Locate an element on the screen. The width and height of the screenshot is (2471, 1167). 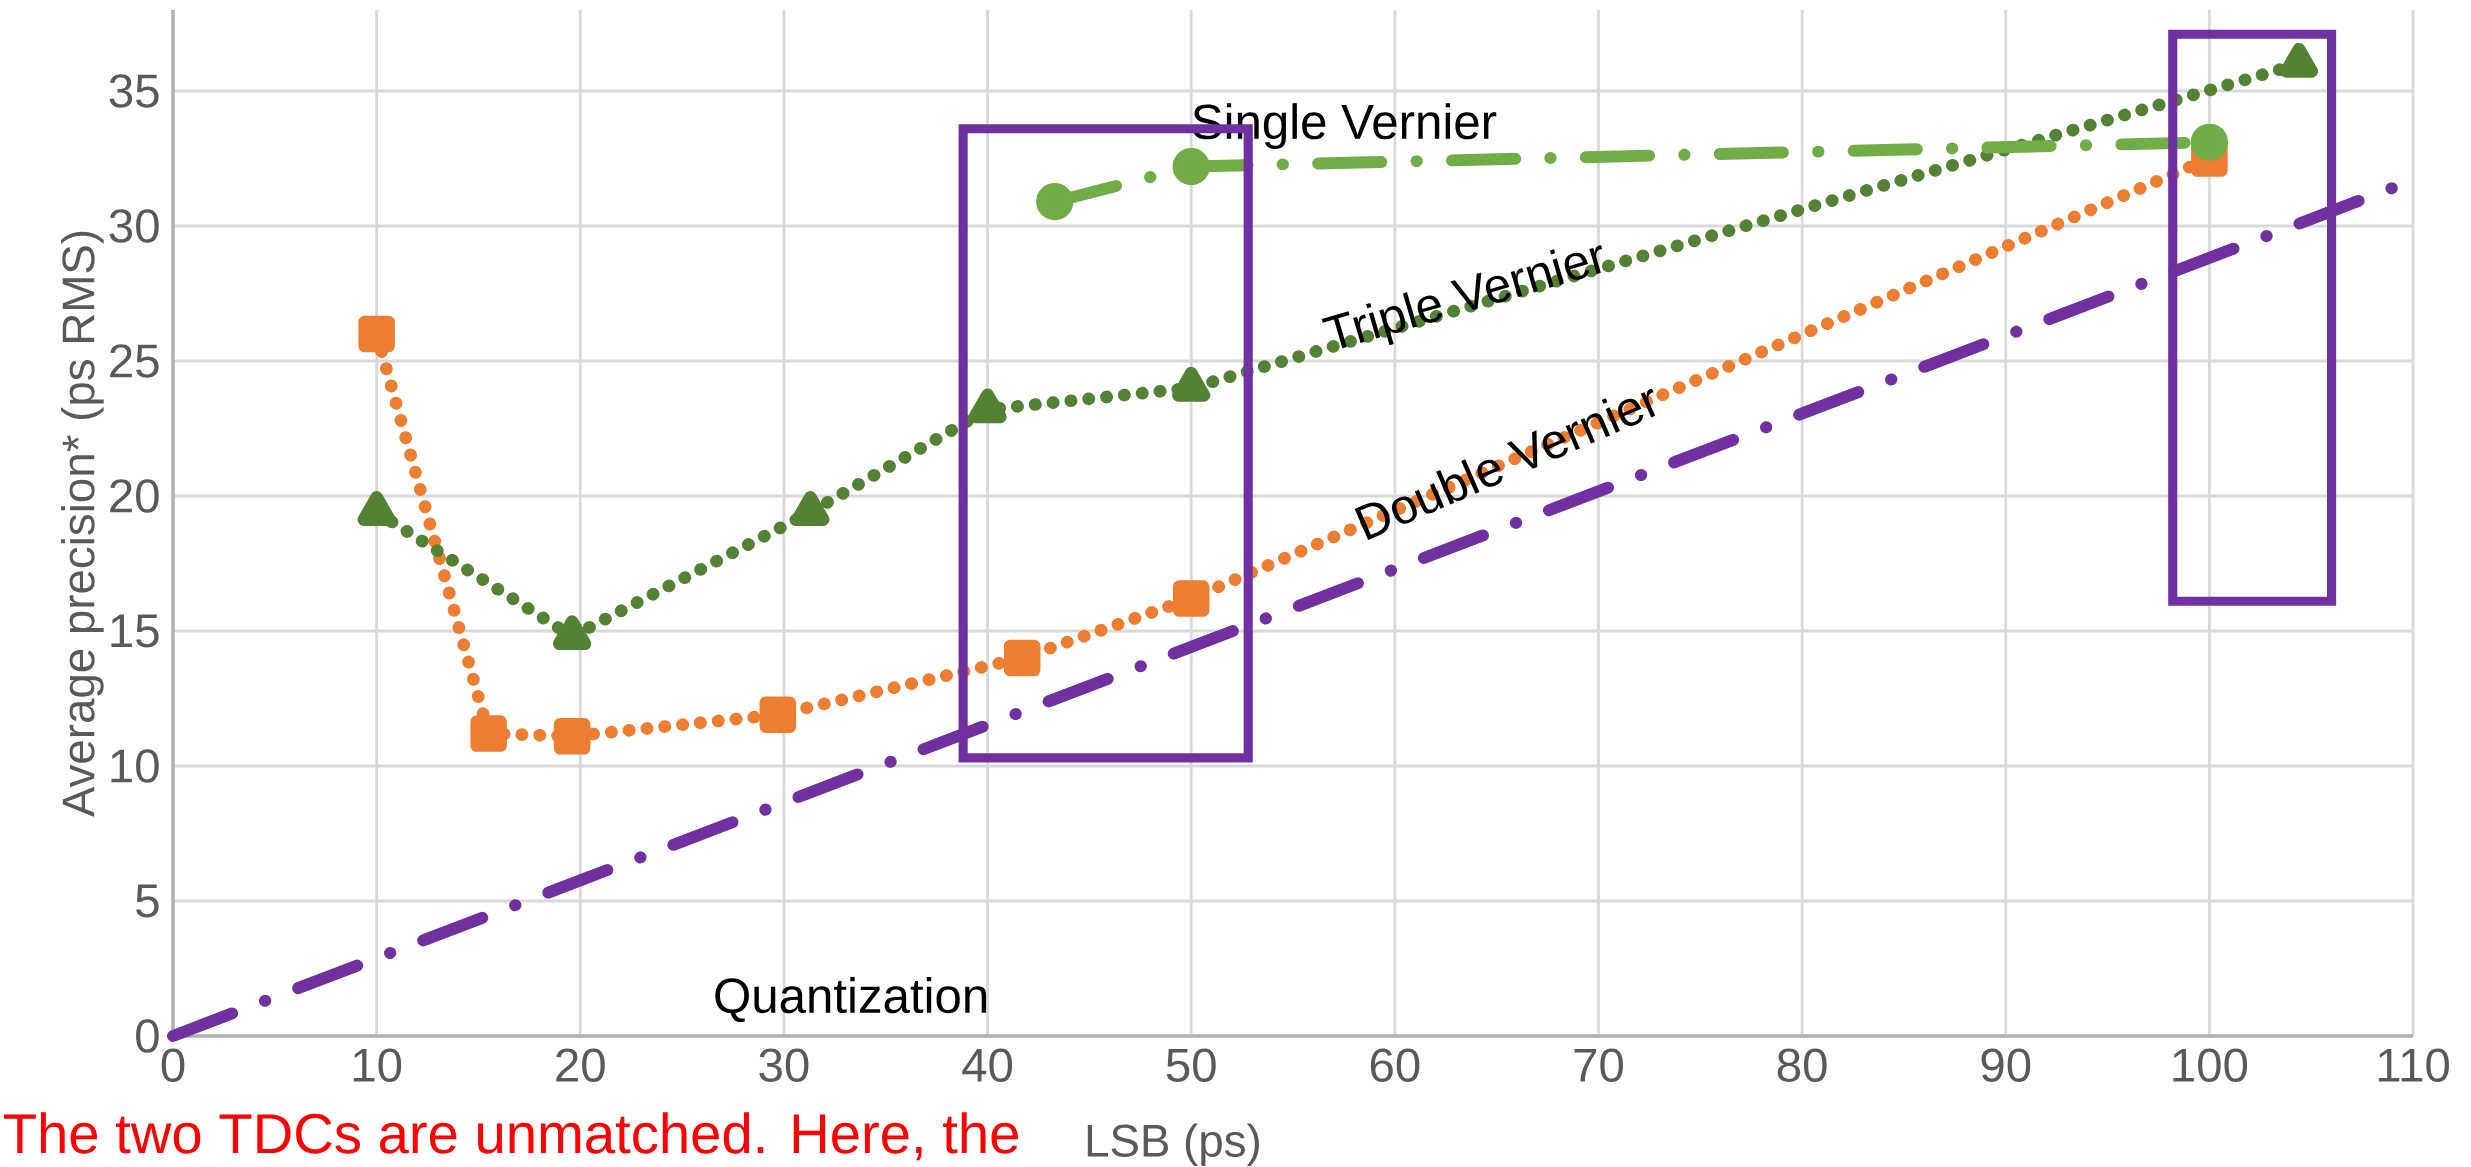
x-tick-label: 30 is located at coordinates (784, 1065).